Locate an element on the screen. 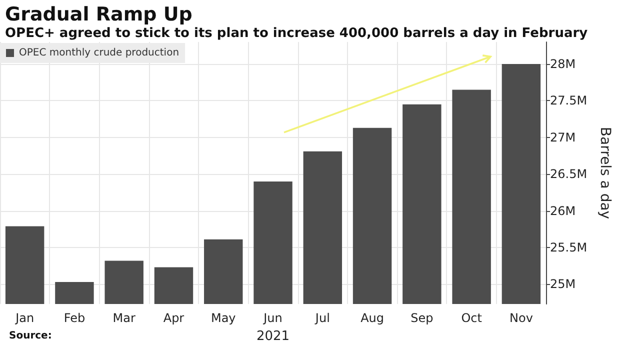 This screenshot has width=620, height=348. y-tick-label: 27M is located at coordinates (563, 137).